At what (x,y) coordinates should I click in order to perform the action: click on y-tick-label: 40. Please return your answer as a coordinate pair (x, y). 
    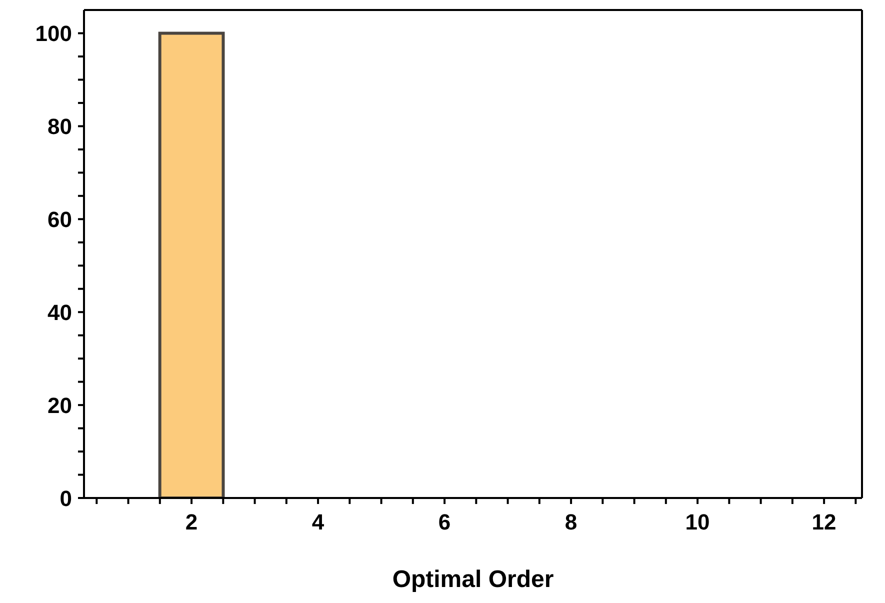
    Looking at the image, I should click on (60, 312).